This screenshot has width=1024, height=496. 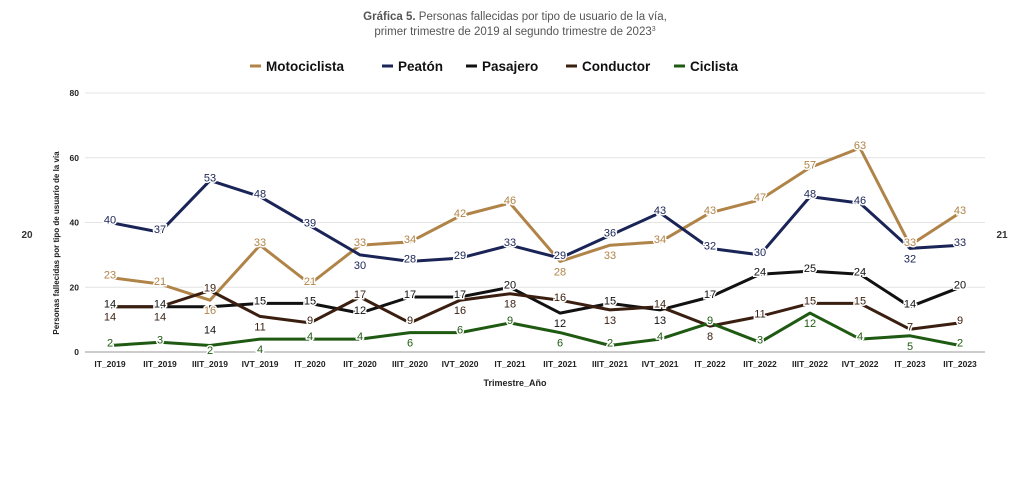 I want to click on data-label: 12, so click(x=810, y=324).